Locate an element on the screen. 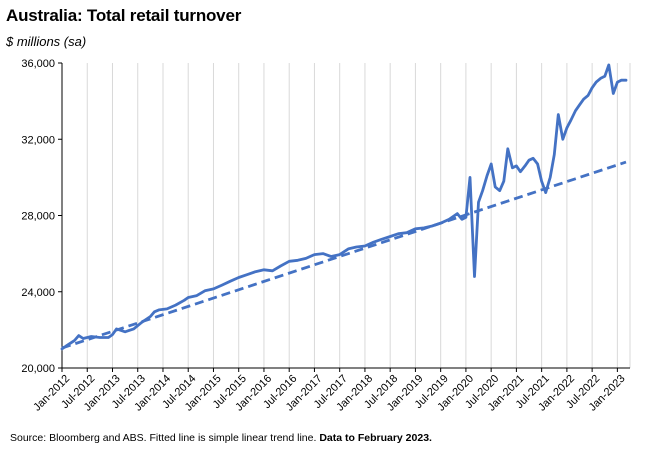 Image resolution: width=649 pixels, height=454 pixels. y-tick-label: 24,000 is located at coordinates (38, 293).